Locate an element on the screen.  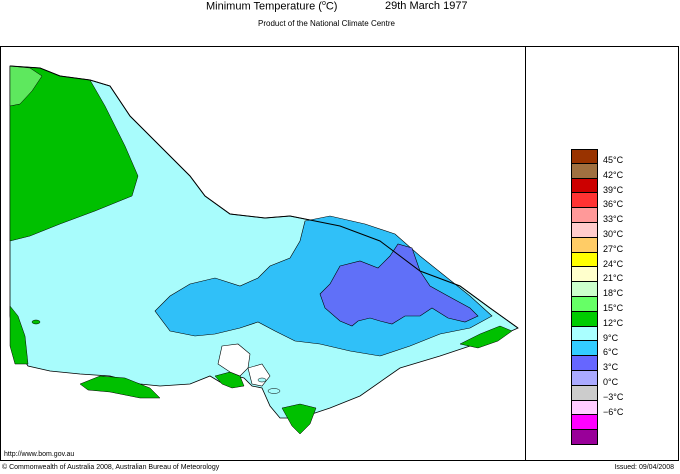
phillip-island is located at coordinates (274, 391).